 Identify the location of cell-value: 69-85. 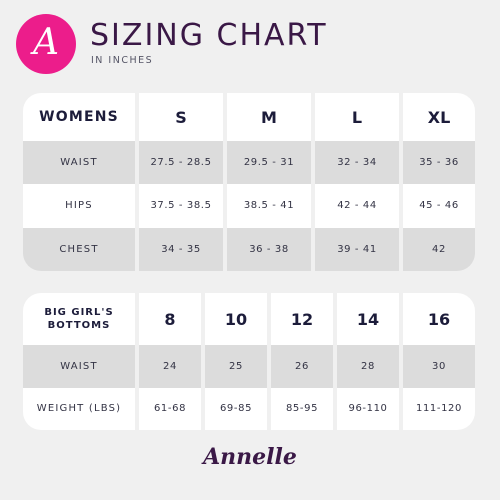
(236, 409).